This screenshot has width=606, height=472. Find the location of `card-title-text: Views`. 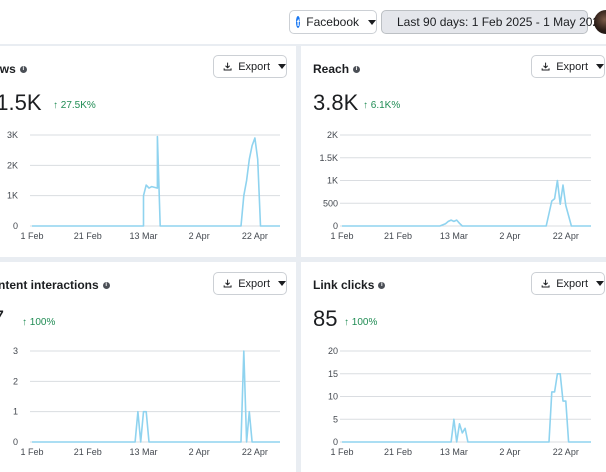

card-title-text: Views is located at coordinates (8, 69).